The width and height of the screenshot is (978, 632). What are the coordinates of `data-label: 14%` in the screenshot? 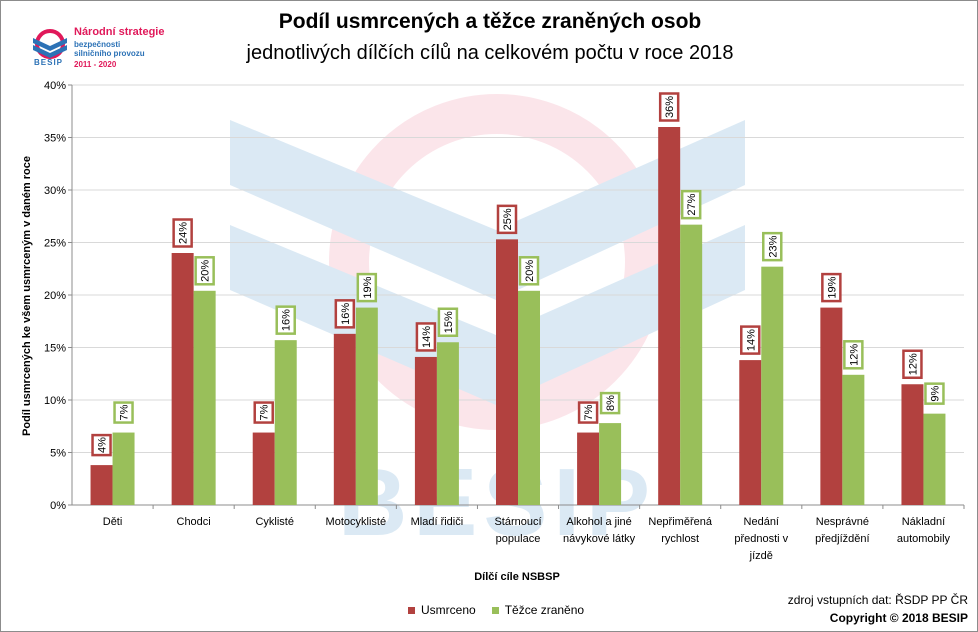 It's located at (750, 340).